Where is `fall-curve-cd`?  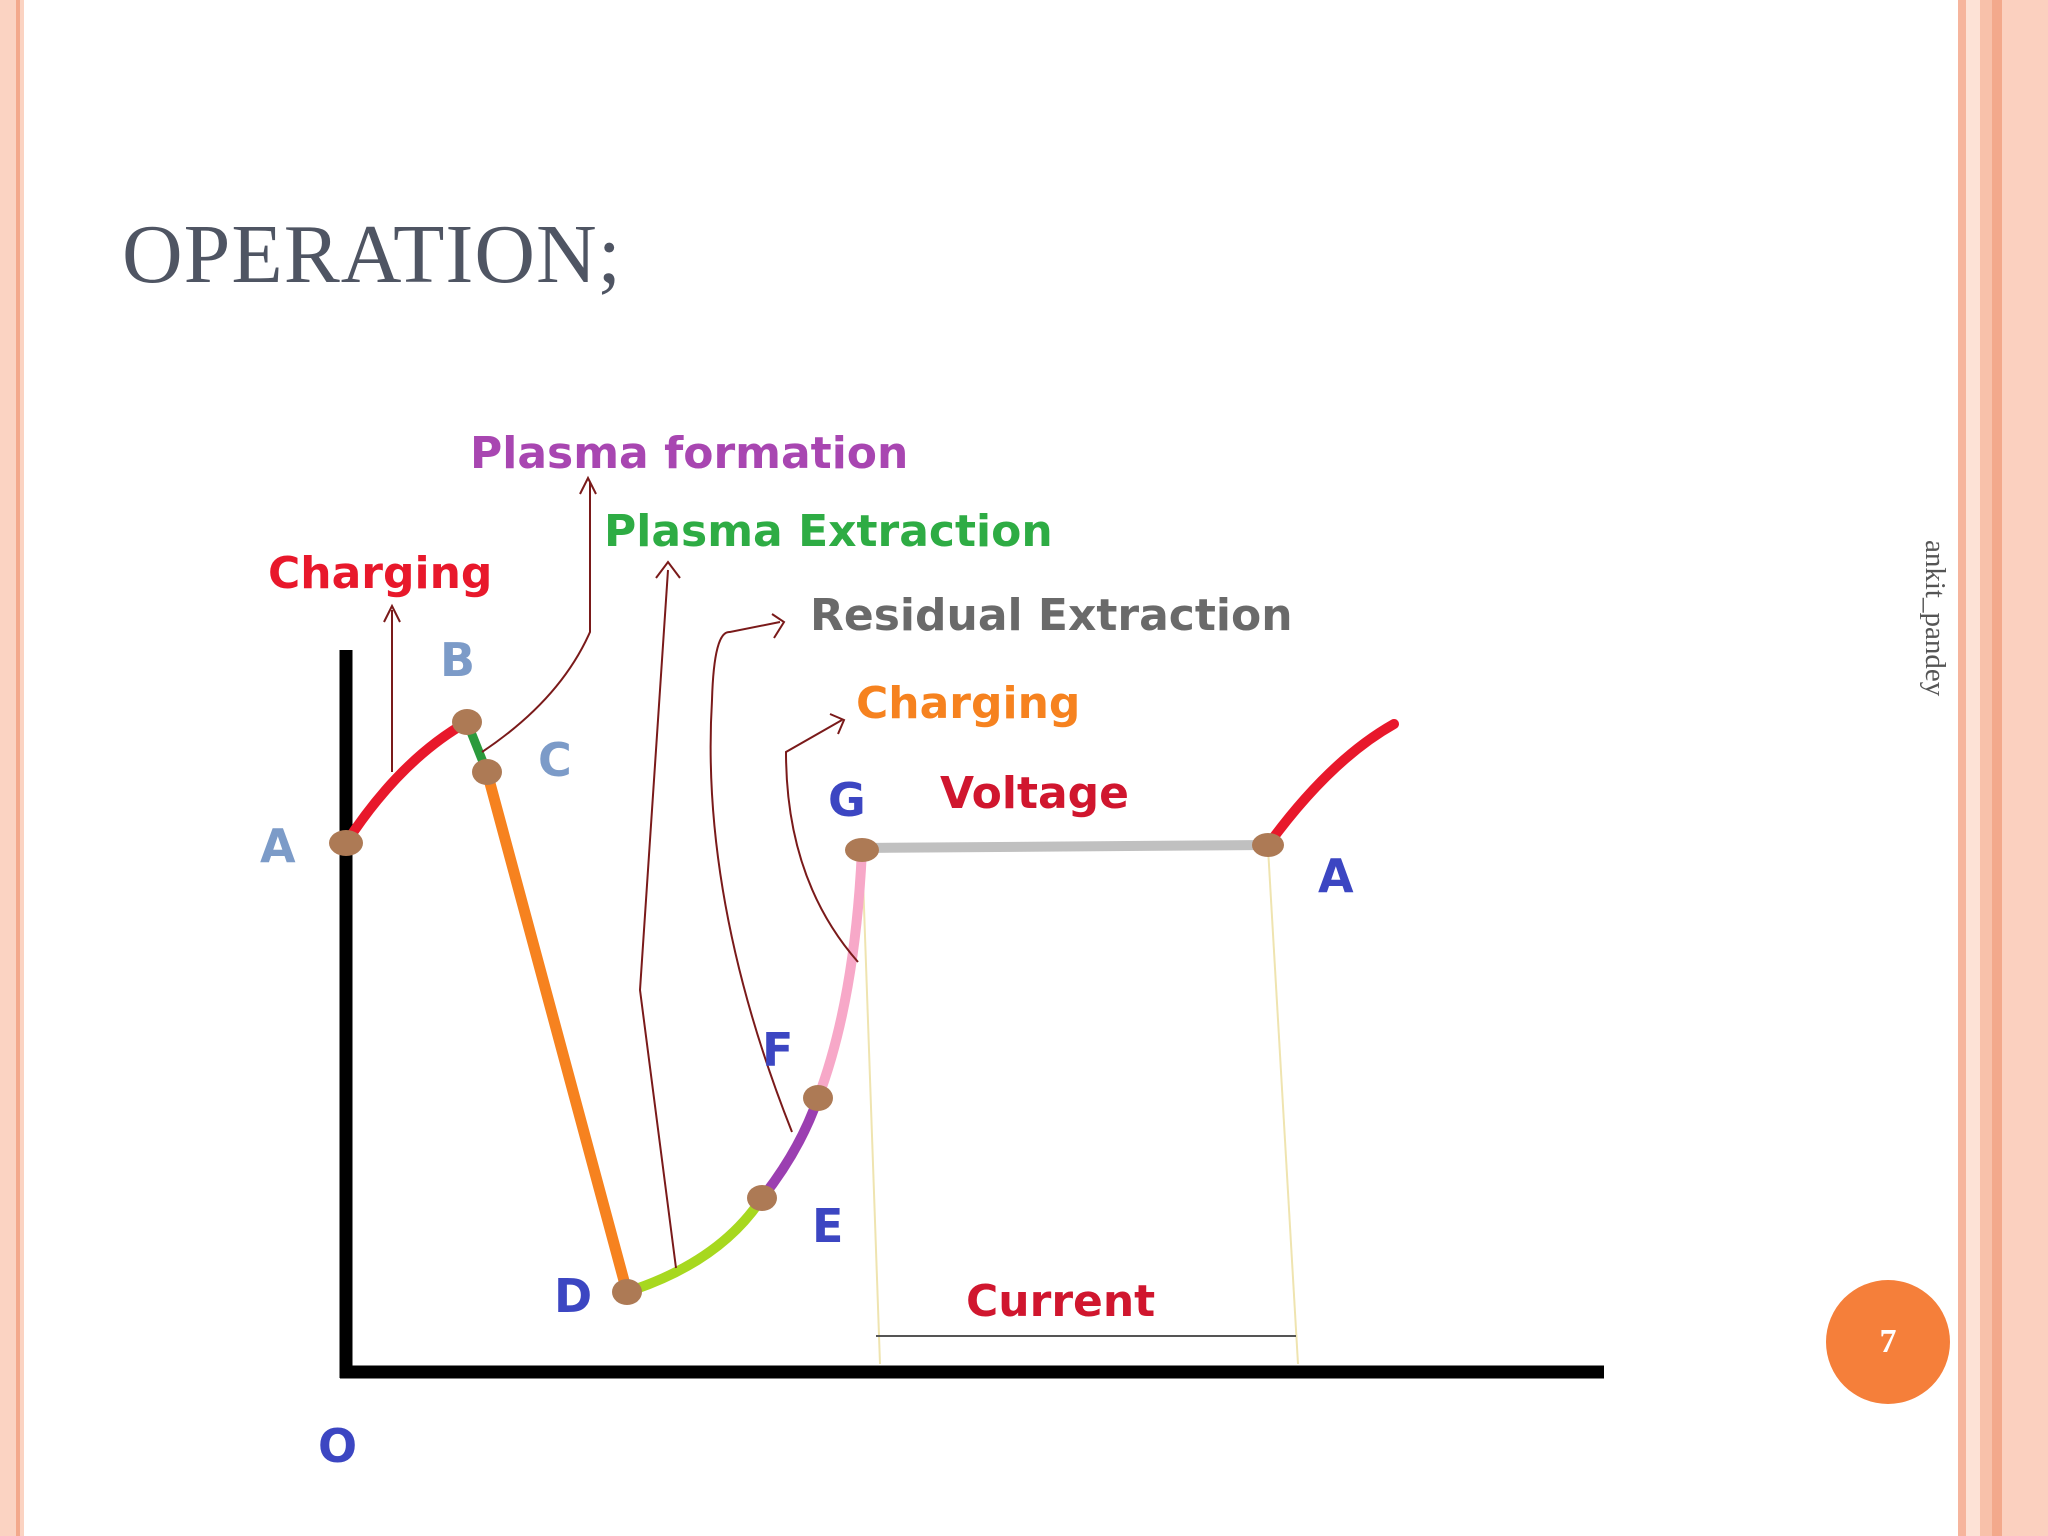
fall-curve-cd is located at coordinates (557, 1032).